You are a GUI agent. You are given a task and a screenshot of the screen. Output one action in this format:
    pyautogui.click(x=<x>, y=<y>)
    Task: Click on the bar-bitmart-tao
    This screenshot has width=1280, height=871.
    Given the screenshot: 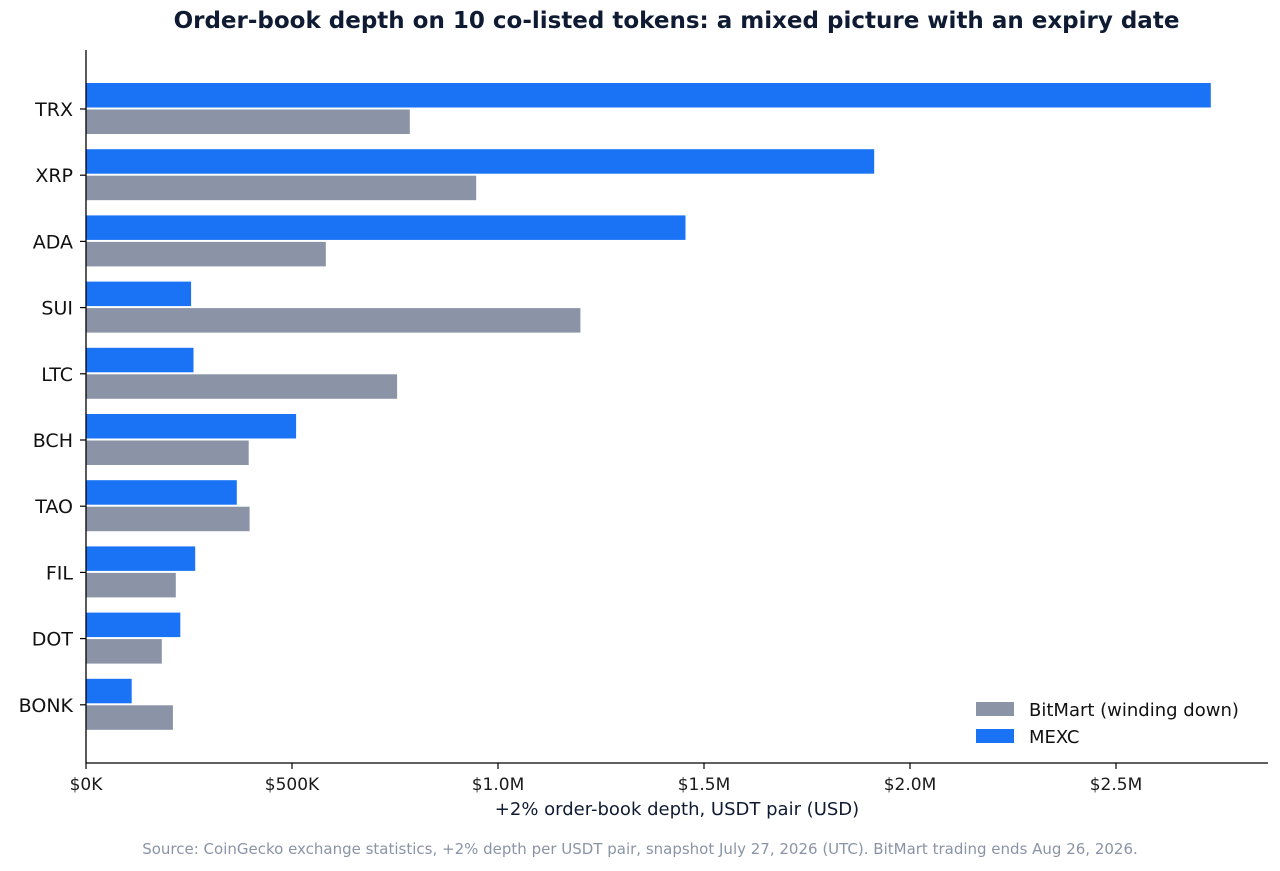 What is the action you would take?
    pyautogui.click(x=168, y=519)
    